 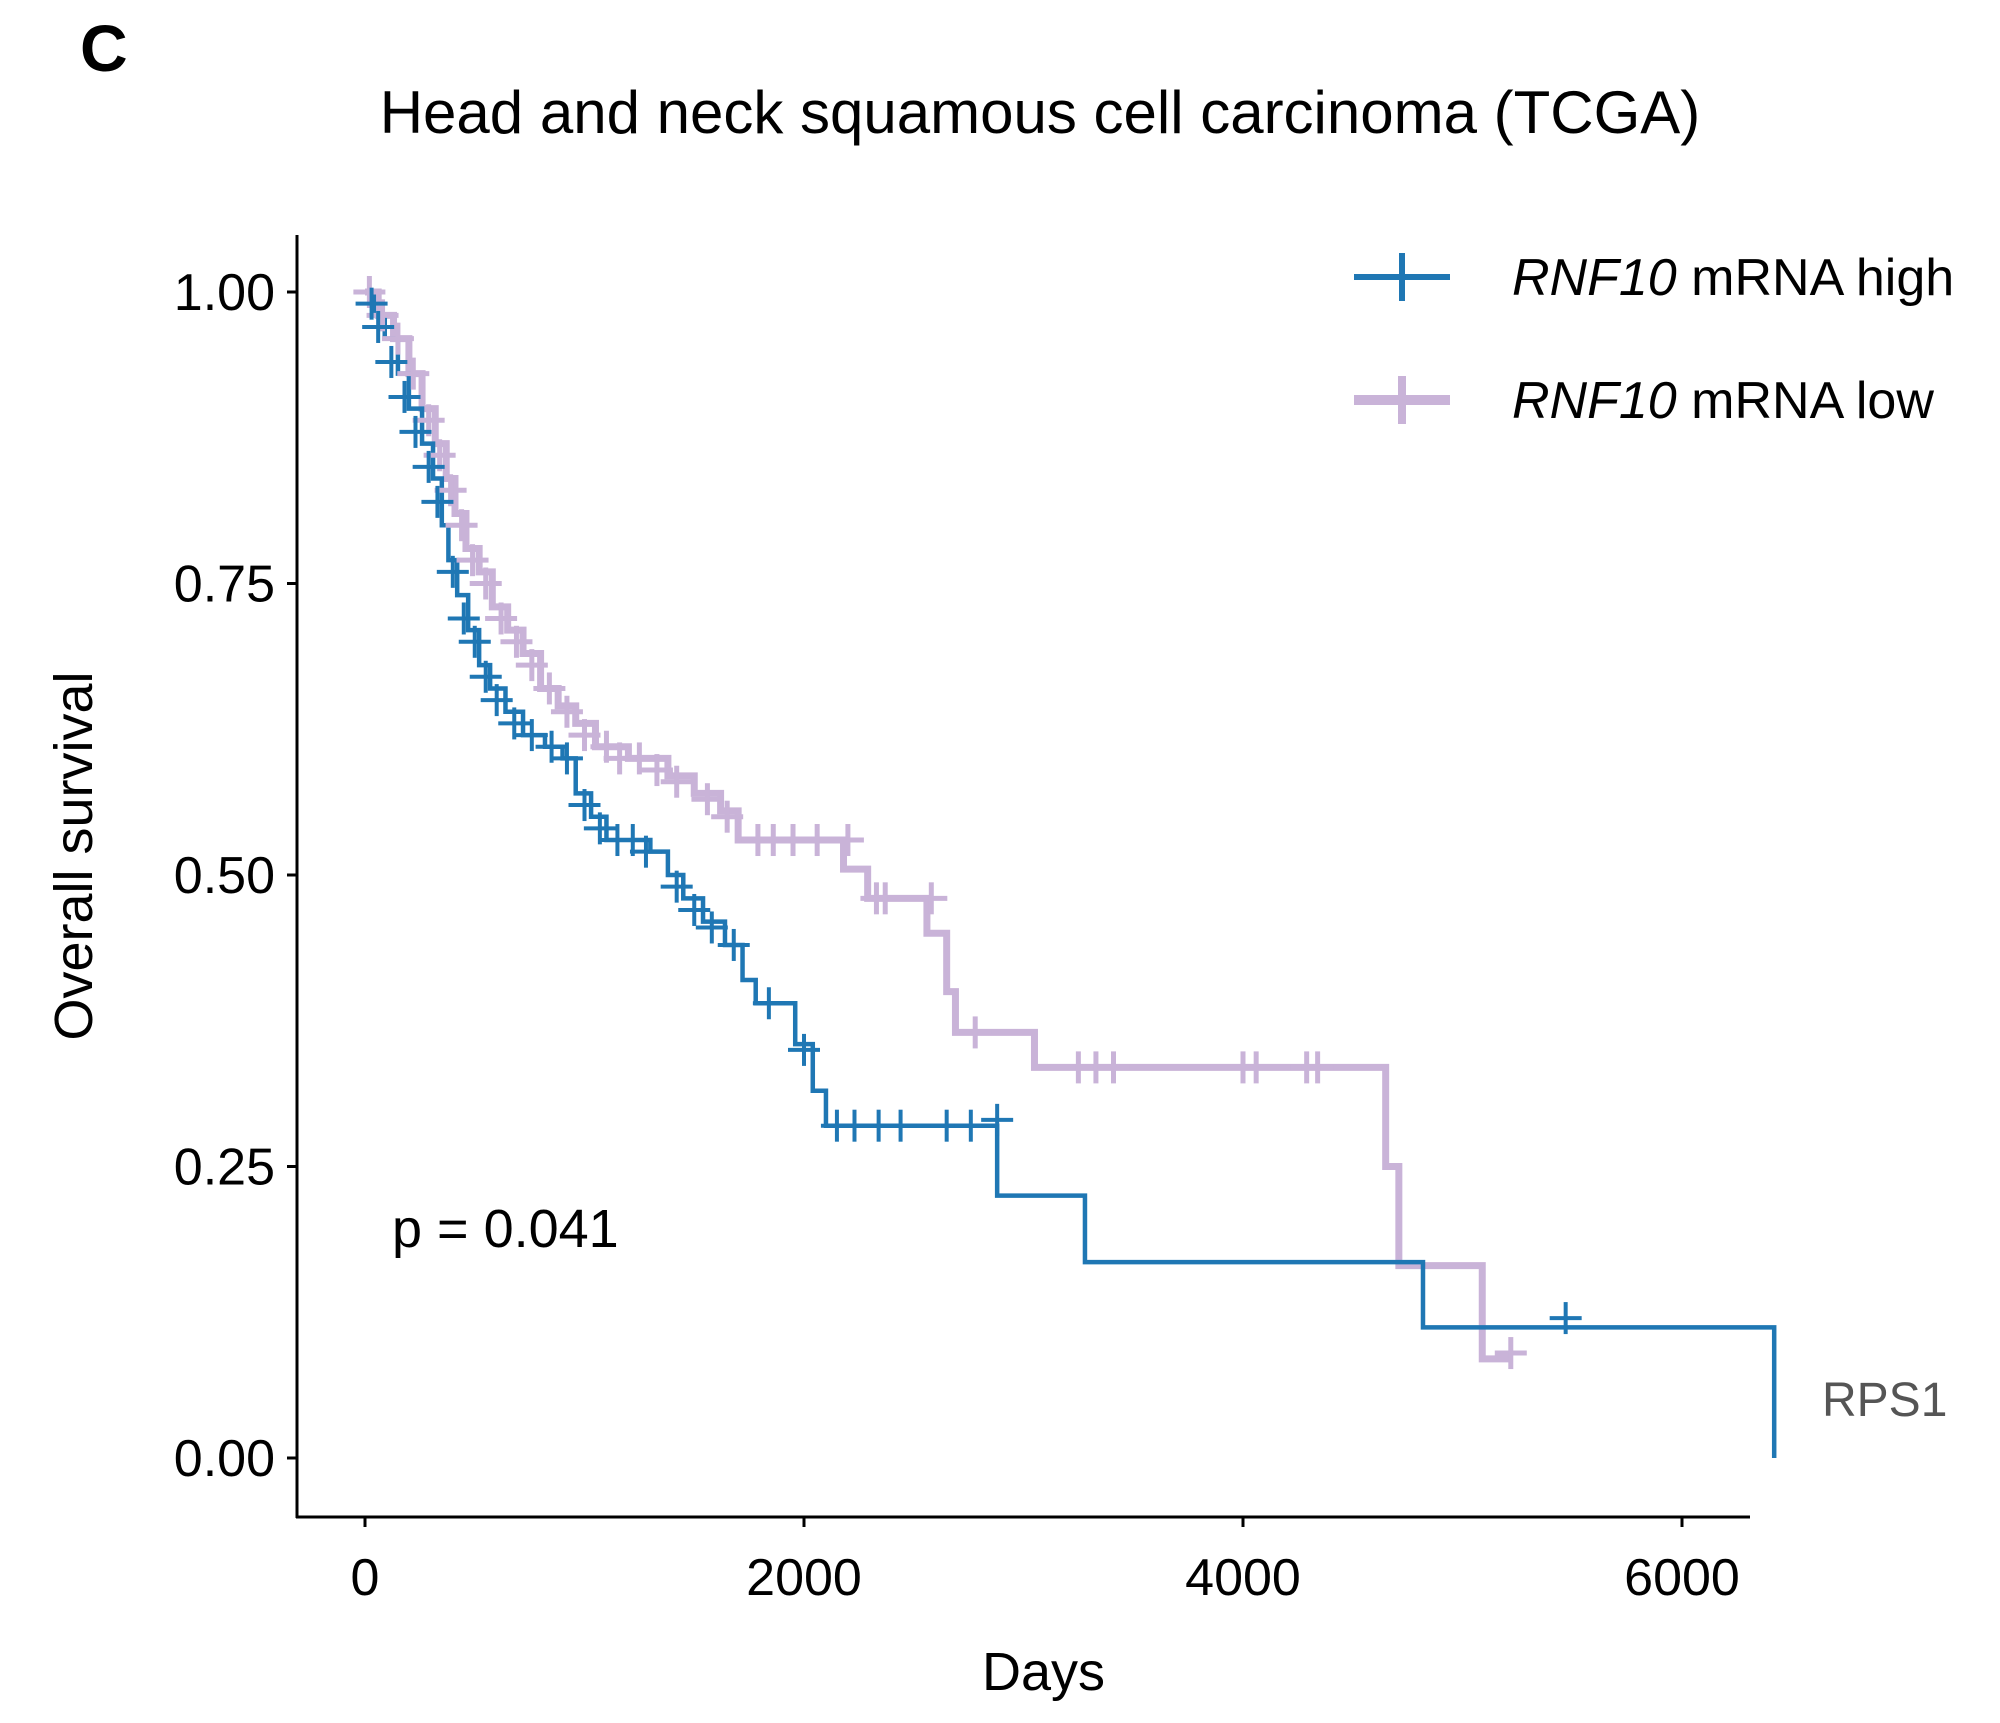 What do you see at coordinates (1043, 1672) in the screenshot?
I see `x-axis-title: Days` at bounding box center [1043, 1672].